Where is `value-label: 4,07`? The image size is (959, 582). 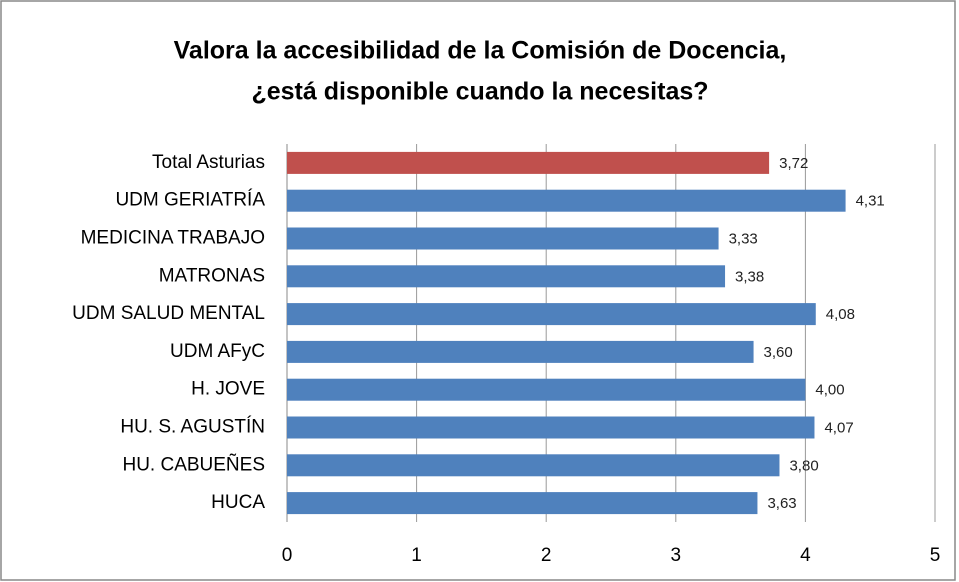 value-label: 4,07 is located at coordinates (838, 427).